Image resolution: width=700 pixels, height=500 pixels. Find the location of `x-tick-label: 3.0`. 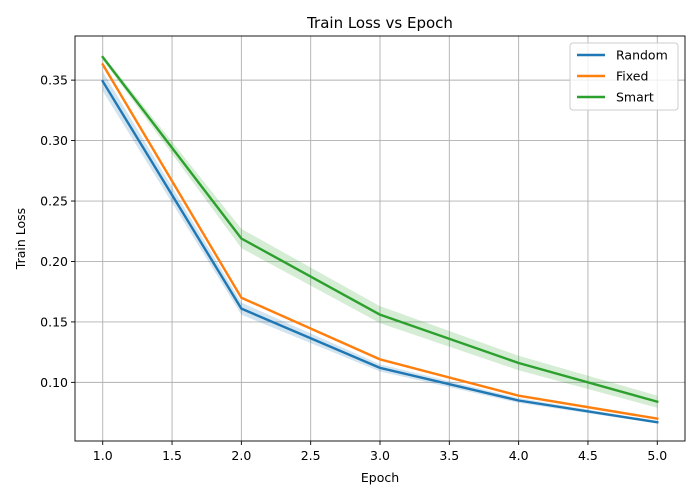

x-tick-label: 3.0 is located at coordinates (380, 455).